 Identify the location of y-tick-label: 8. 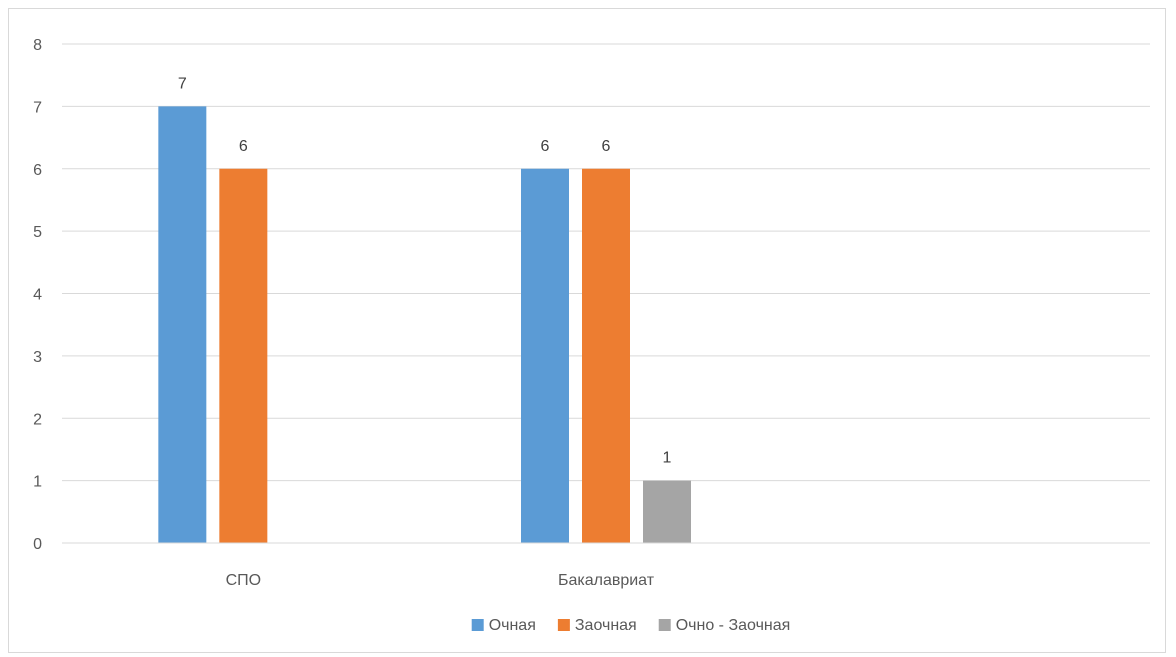
(37, 45).